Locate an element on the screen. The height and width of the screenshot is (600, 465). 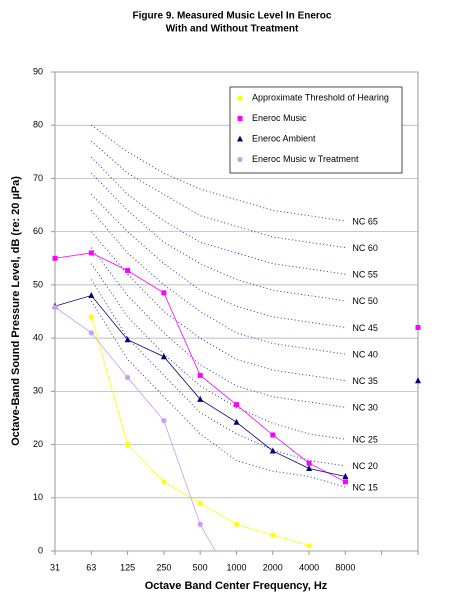
x-tick-label: 500 is located at coordinates (200, 567).